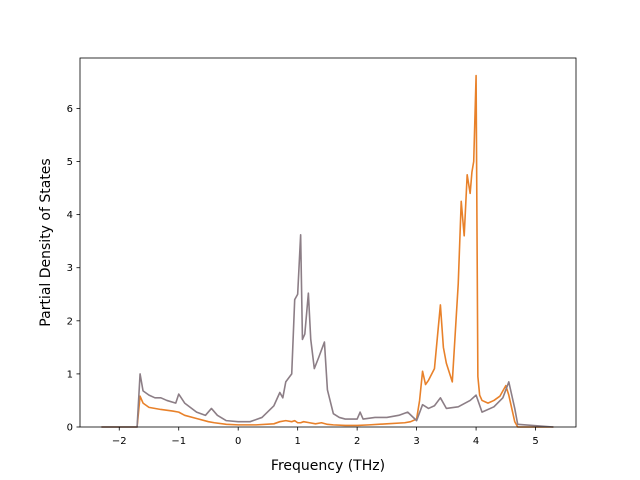 The image size is (640, 480). I want to click on y-tick-label: 2, so click(70, 321).